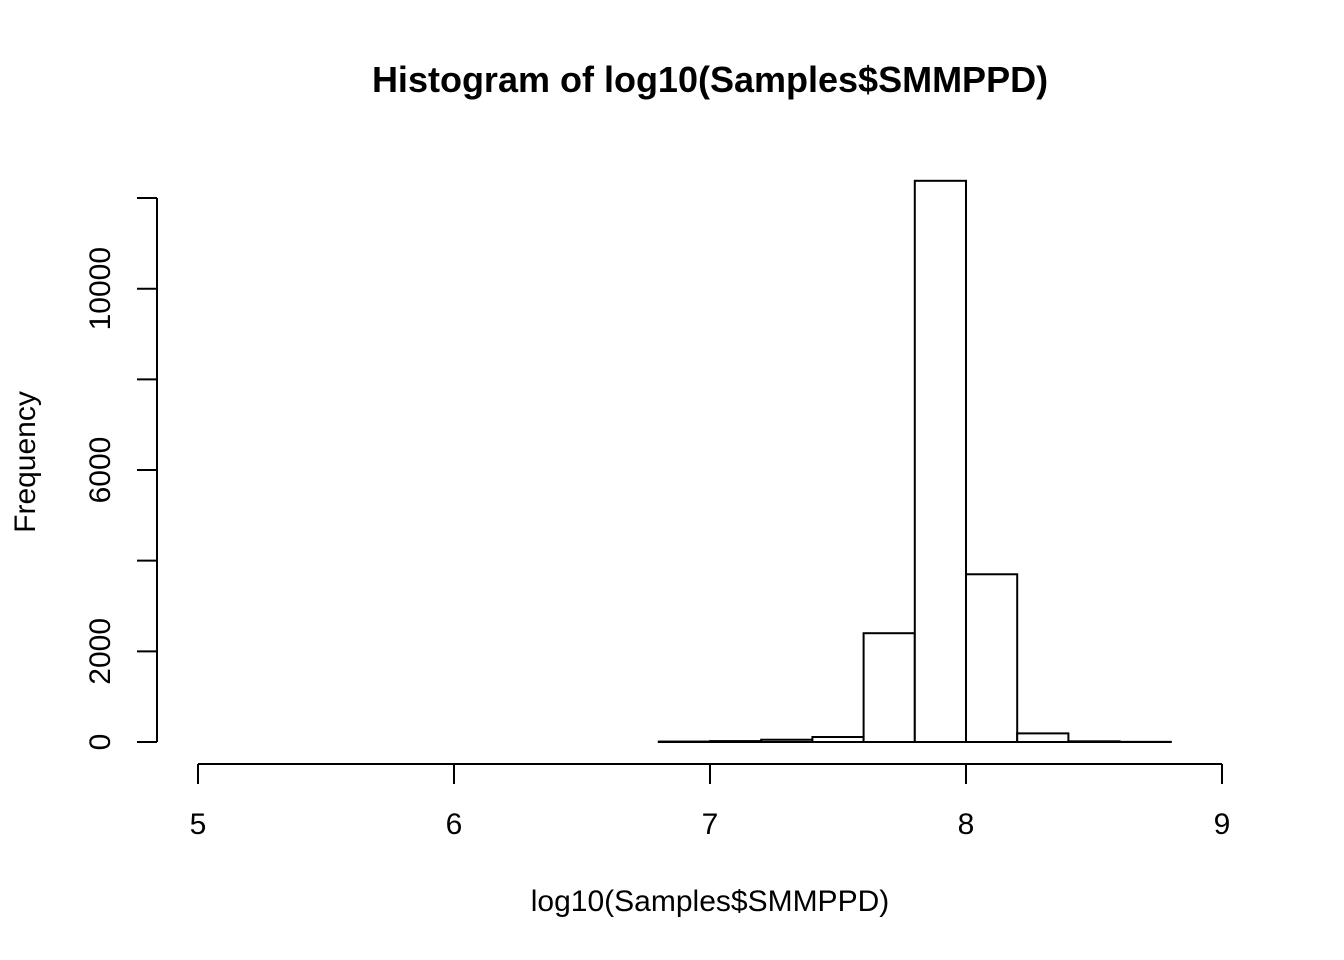  I want to click on x-tick-label: 9, so click(1222, 824).